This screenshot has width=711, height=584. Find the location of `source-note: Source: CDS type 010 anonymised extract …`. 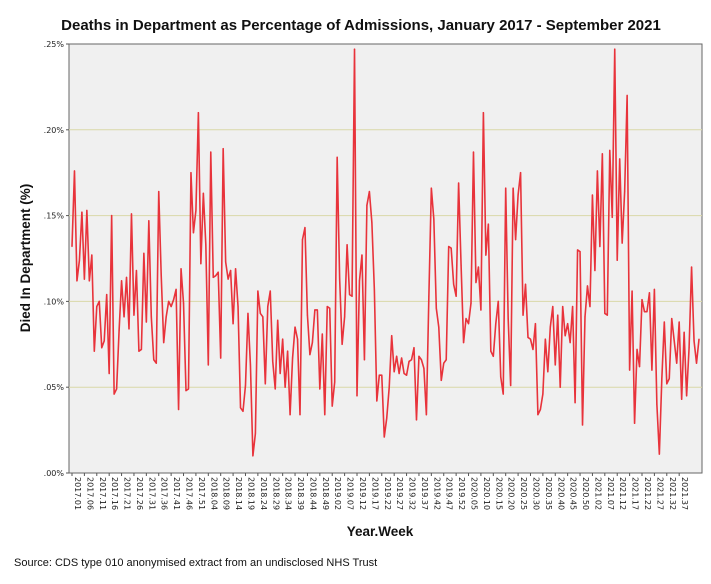

source-note: Source: CDS type 010 anonymised extract … is located at coordinates (195, 563).